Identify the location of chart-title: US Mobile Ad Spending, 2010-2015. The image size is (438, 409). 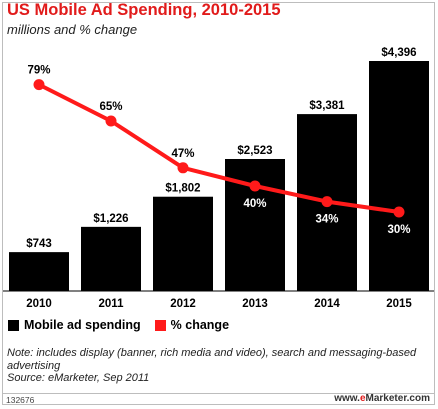
(144, 10).